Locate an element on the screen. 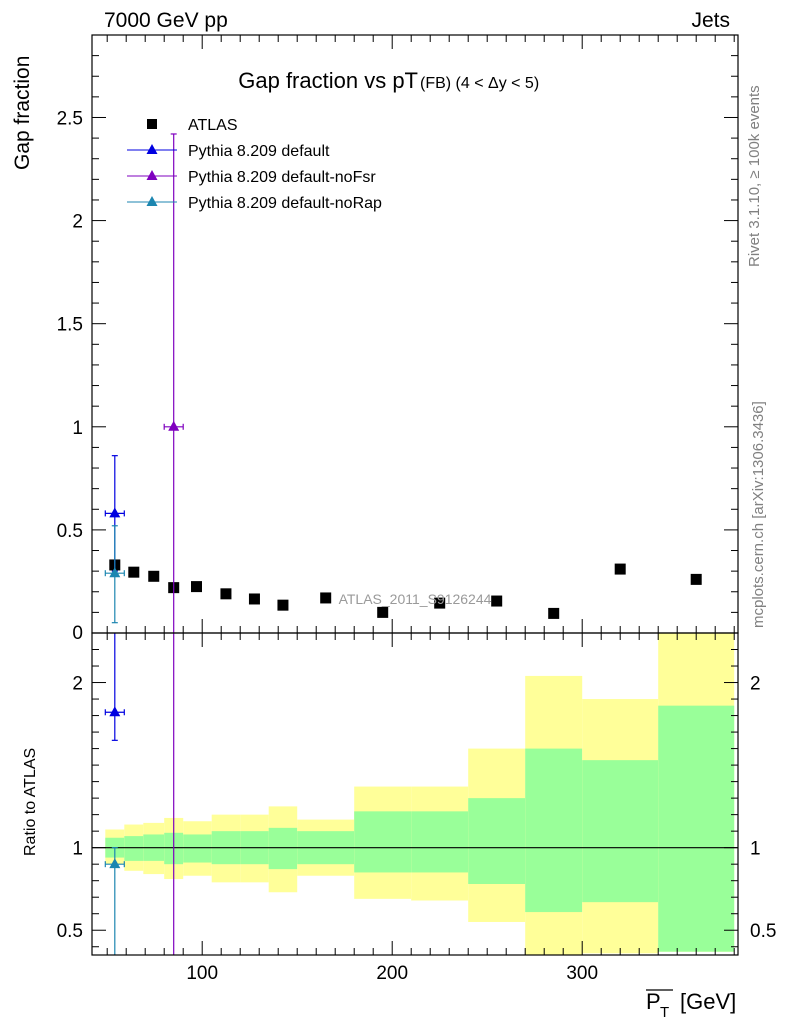 This screenshot has height=1024, width=786. legend-marker-nofsr is located at coordinates (152, 175).